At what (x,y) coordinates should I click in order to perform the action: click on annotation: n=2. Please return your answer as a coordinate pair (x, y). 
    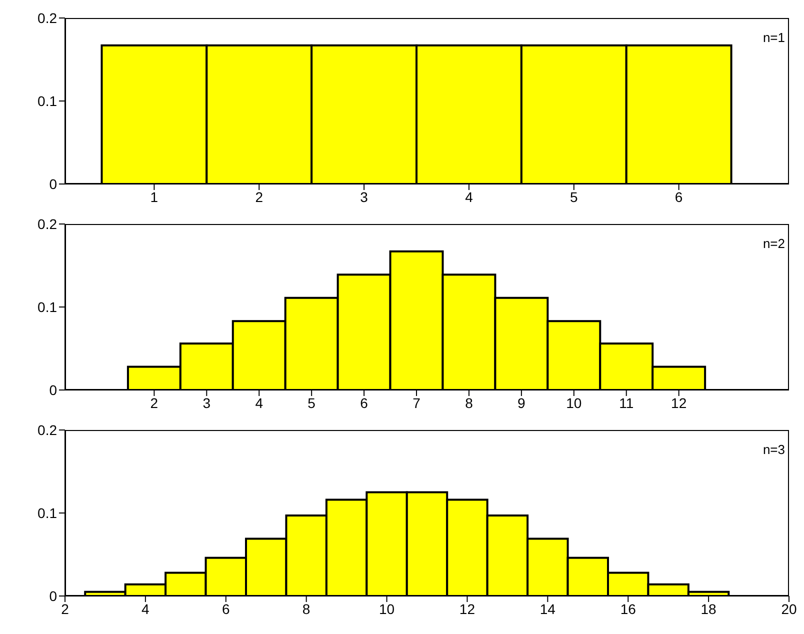
    Looking at the image, I should click on (773, 243).